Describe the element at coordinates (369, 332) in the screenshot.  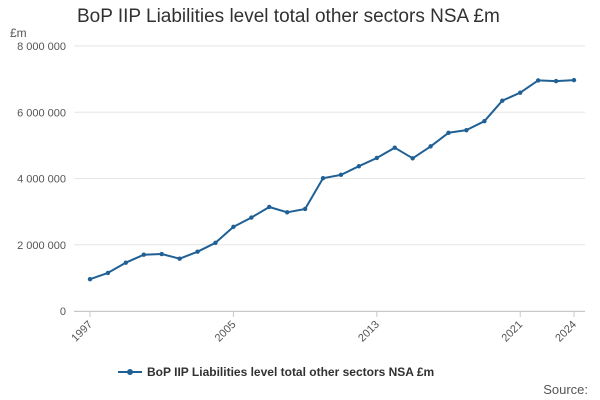
I see `x-tick-label: 2013` at that location.